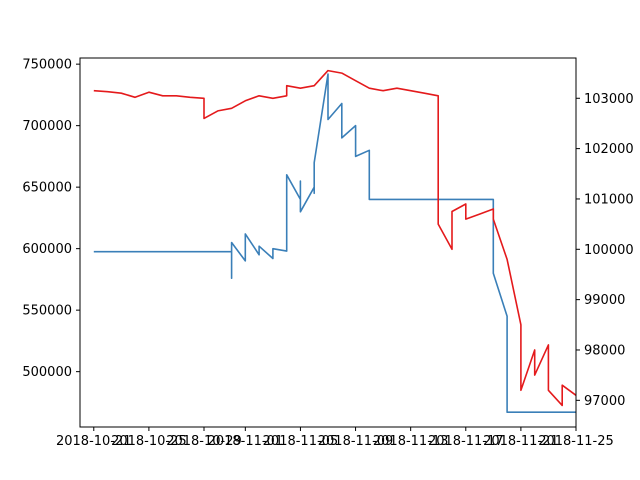 The height and width of the screenshot is (480, 640). I want to click on x-tick-label-0: 2018-10-21, so click(94, 441).